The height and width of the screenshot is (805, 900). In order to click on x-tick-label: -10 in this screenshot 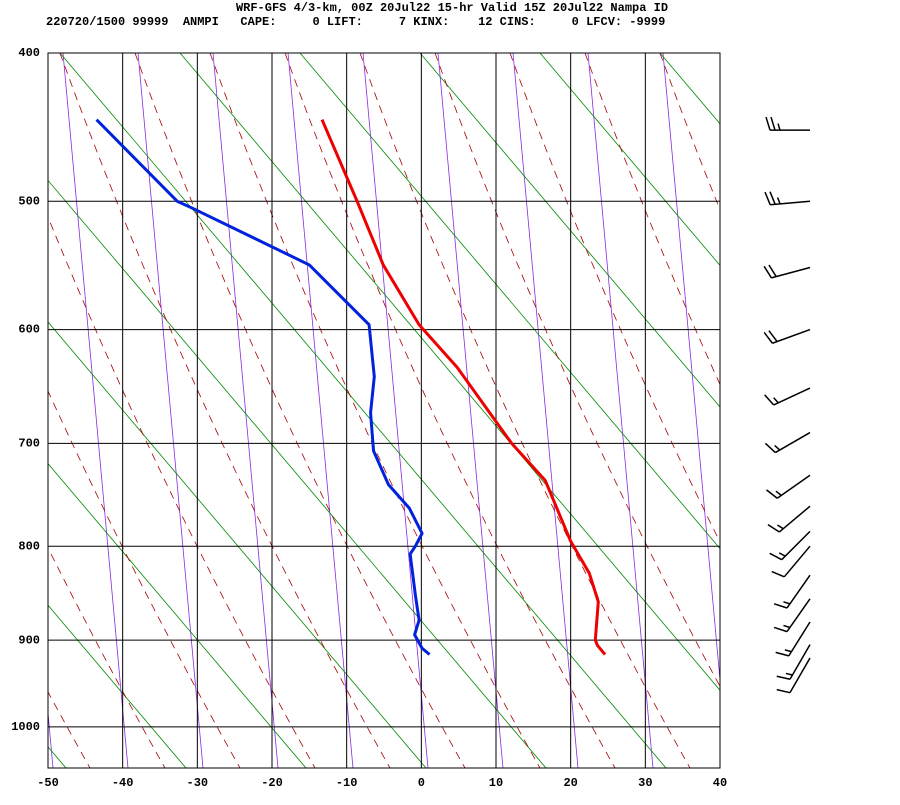, I will do `click(347, 783)`.